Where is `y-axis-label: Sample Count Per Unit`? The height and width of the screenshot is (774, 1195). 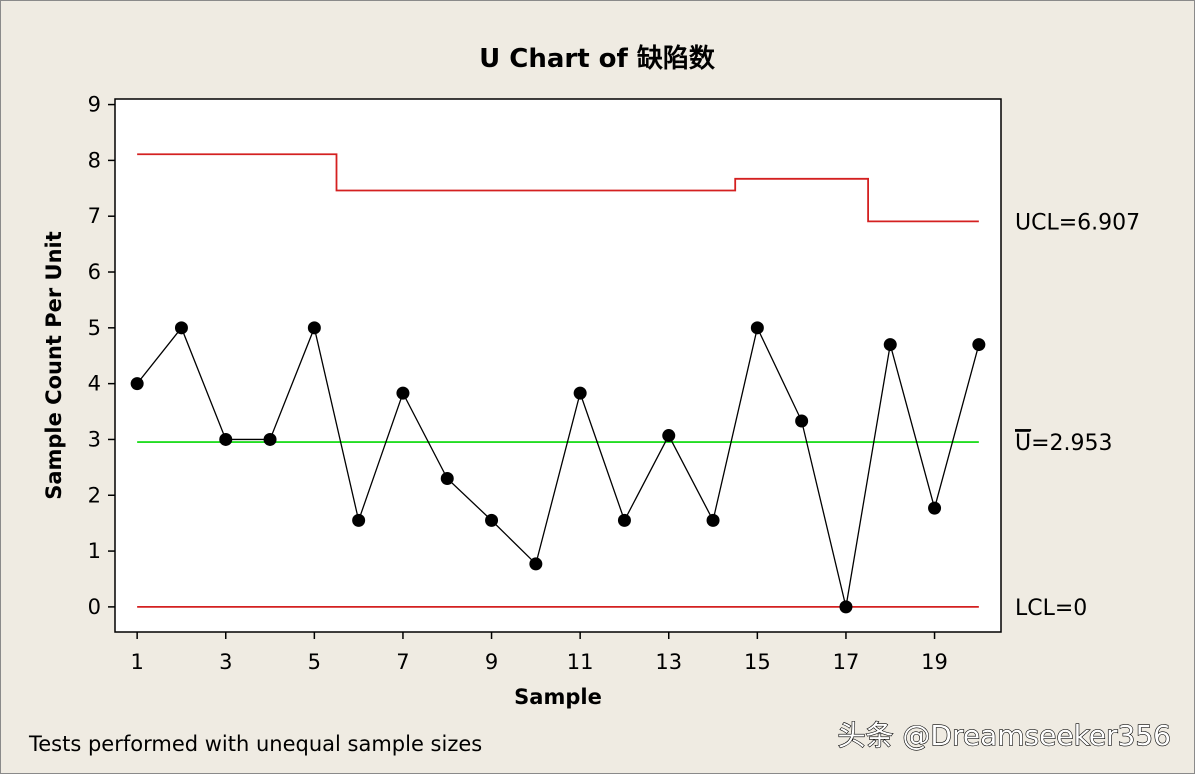
y-axis-label: Sample Count Per Unit is located at coordinates (54, 365).